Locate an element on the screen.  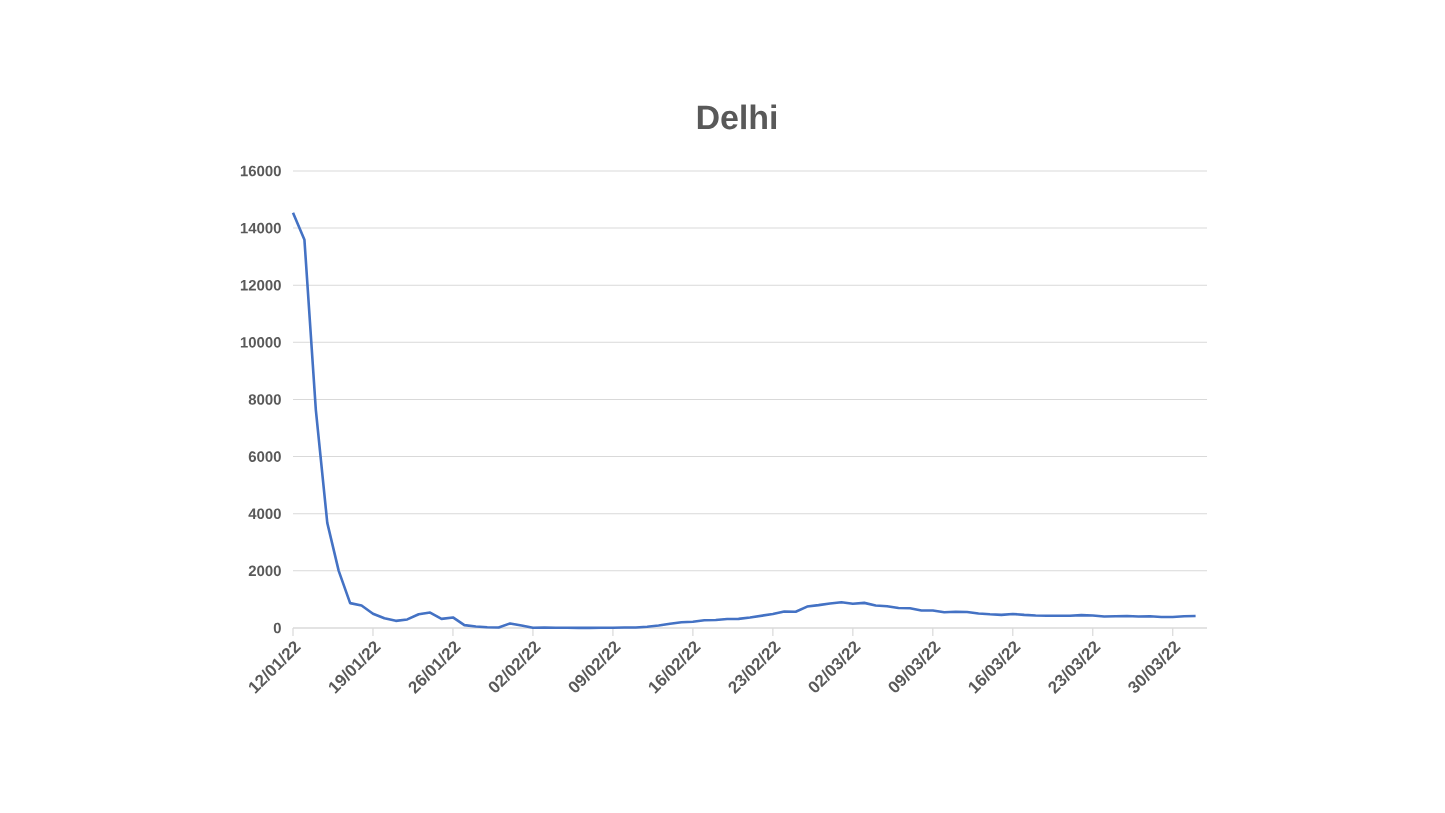
y-tick-label: 12000 is located at coordinates (260, 285).